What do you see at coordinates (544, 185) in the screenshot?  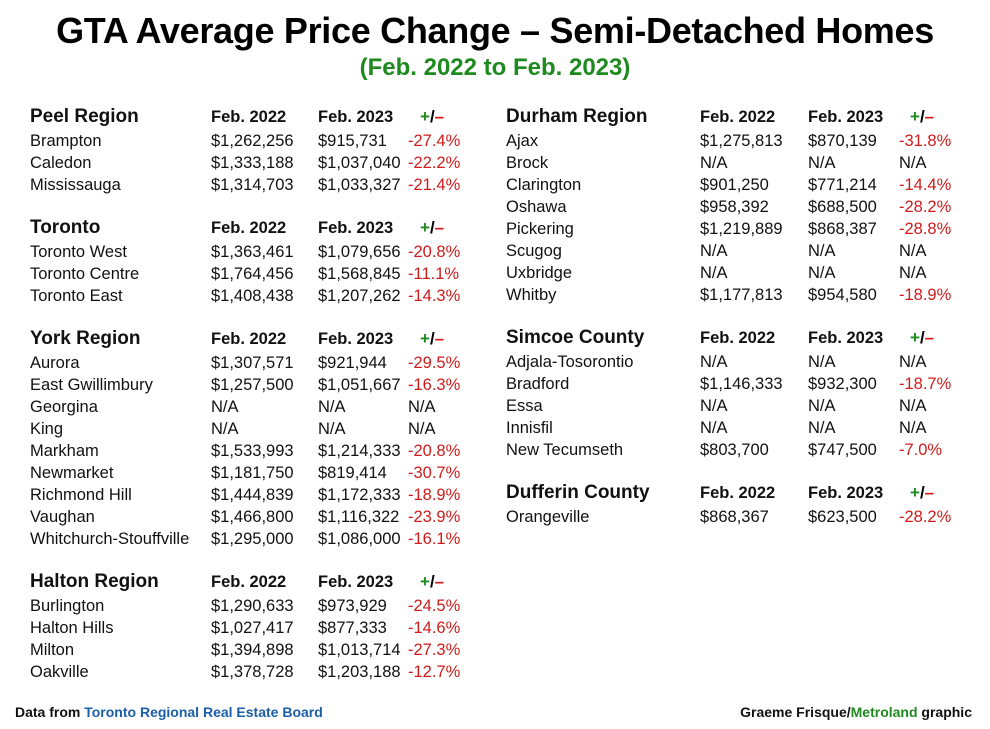 I see `area-name: Clarington` at bounding box center [544, 185].